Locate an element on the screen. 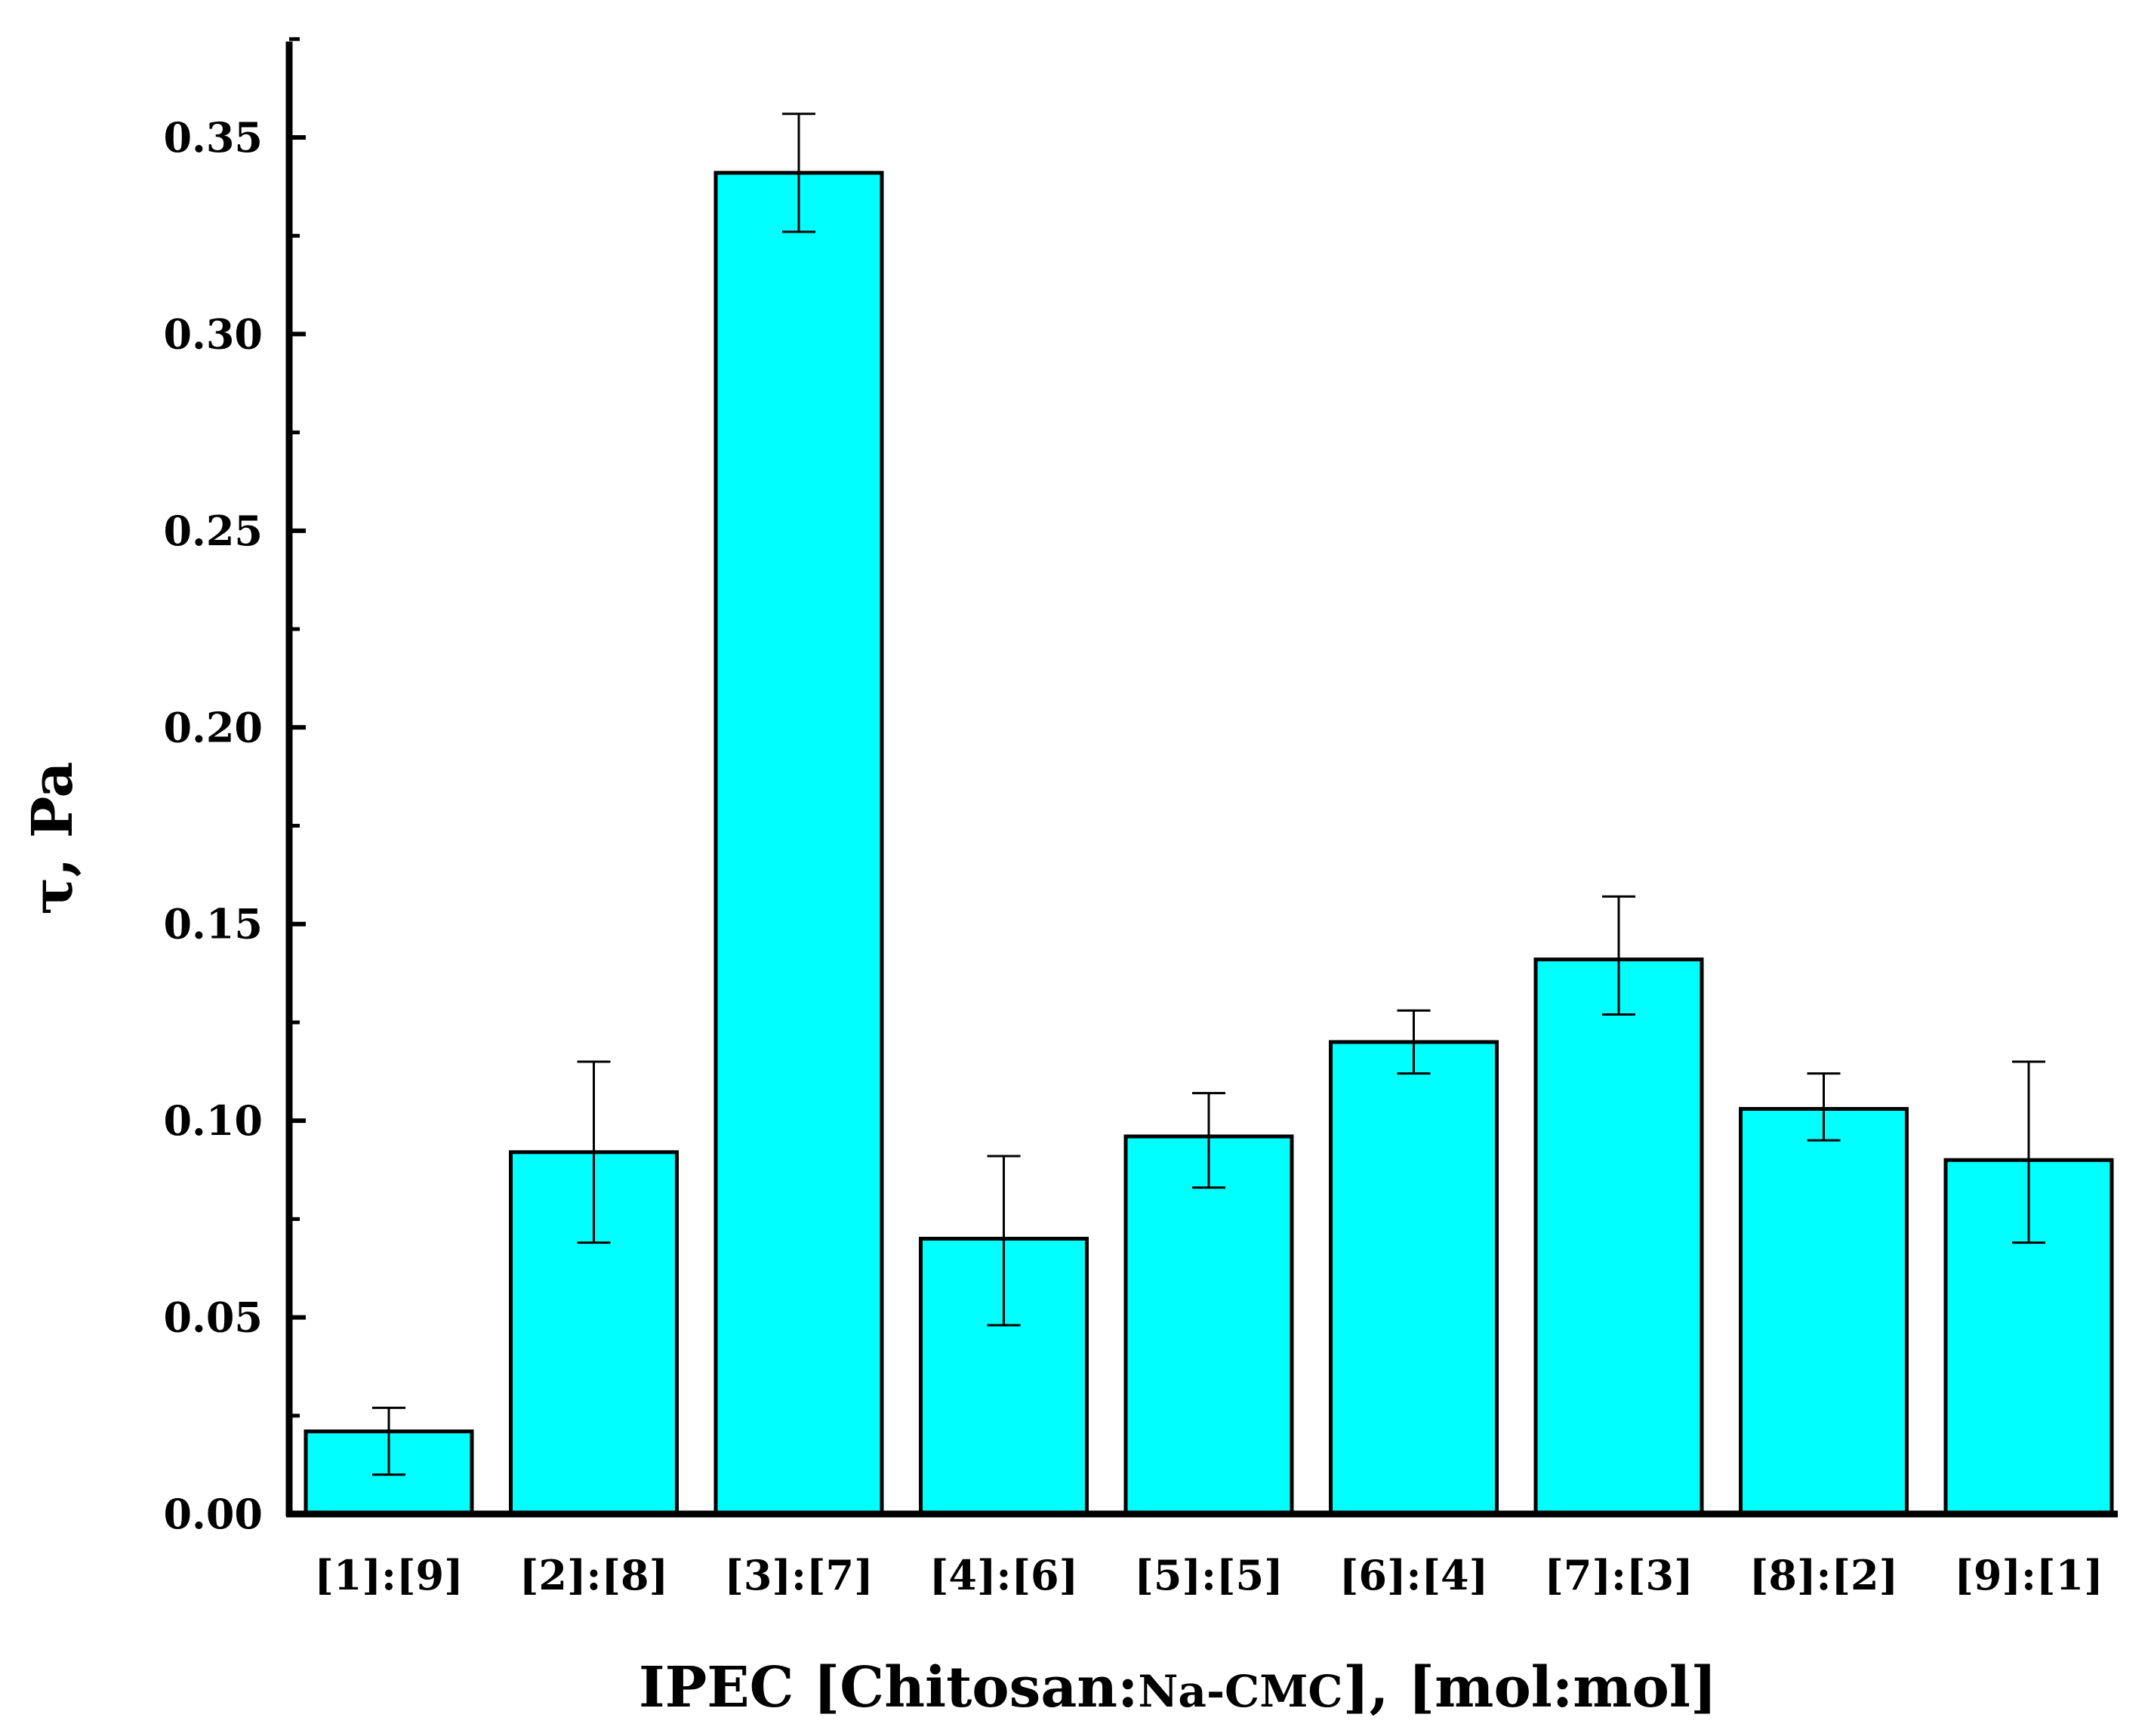  y-tick-label: 0.30 is located at coordinates (213, 334).